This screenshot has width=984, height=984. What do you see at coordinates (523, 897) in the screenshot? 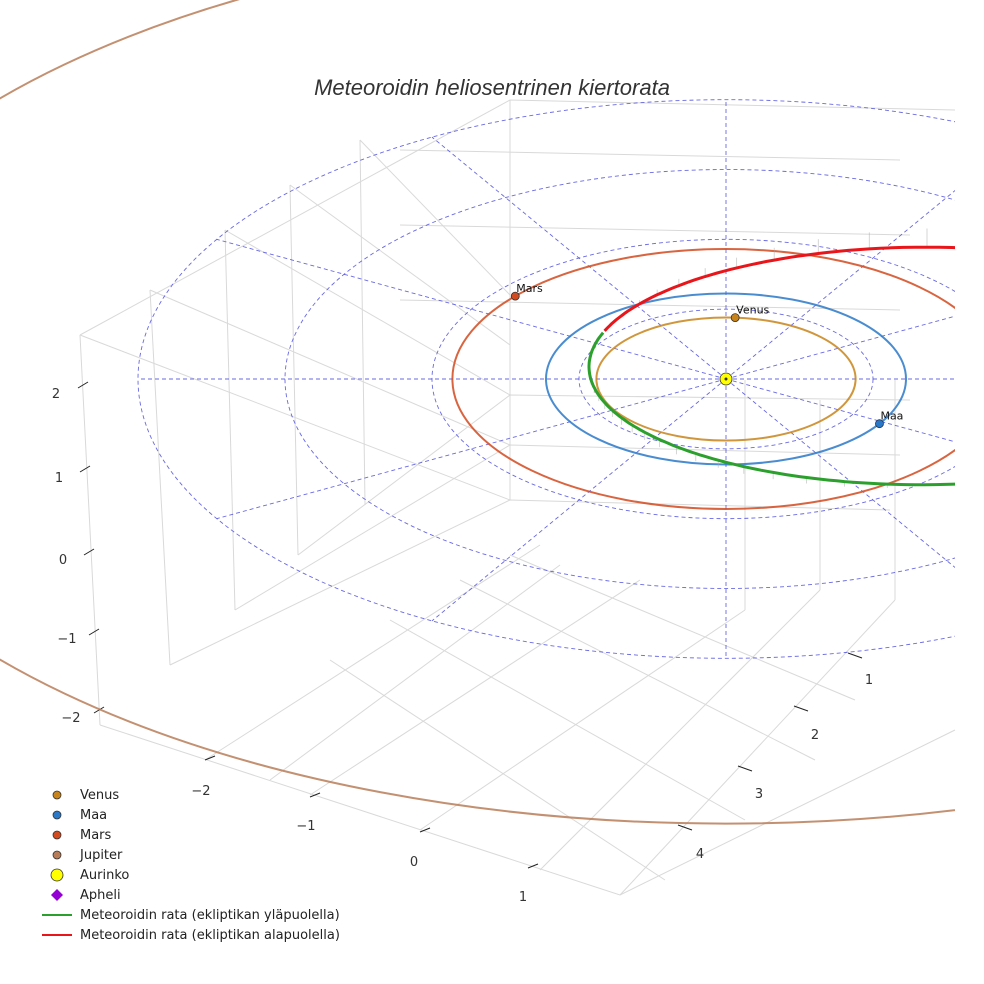
I see `x-tick-label: 1` at bounding box center [523, 897].